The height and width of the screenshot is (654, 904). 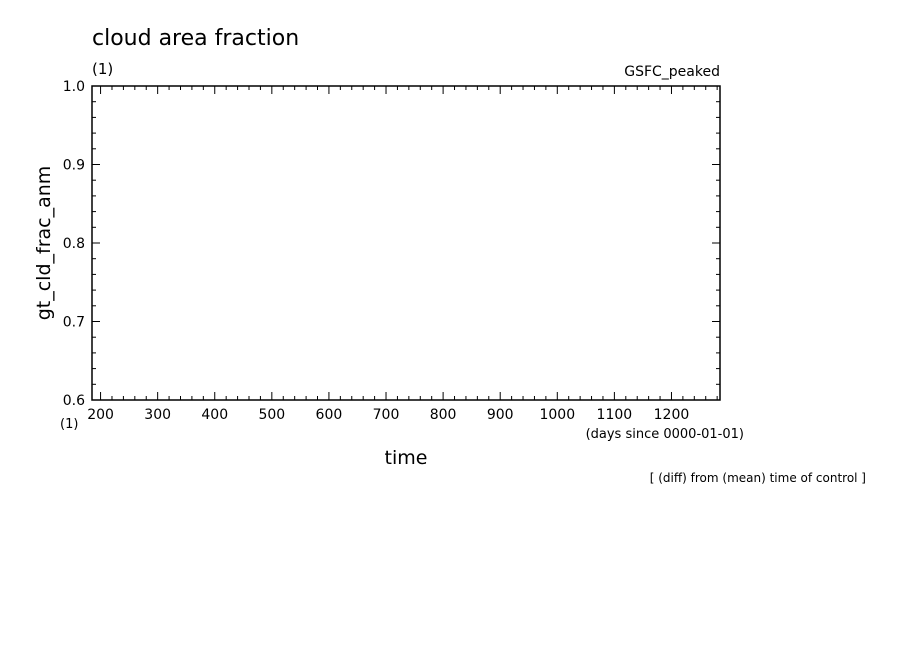 What do you see at coordinates (665, 434) in the screenshot?
I see `x-axis-unit: (days since 0000-01-01)` at bounding box center [665, 434].